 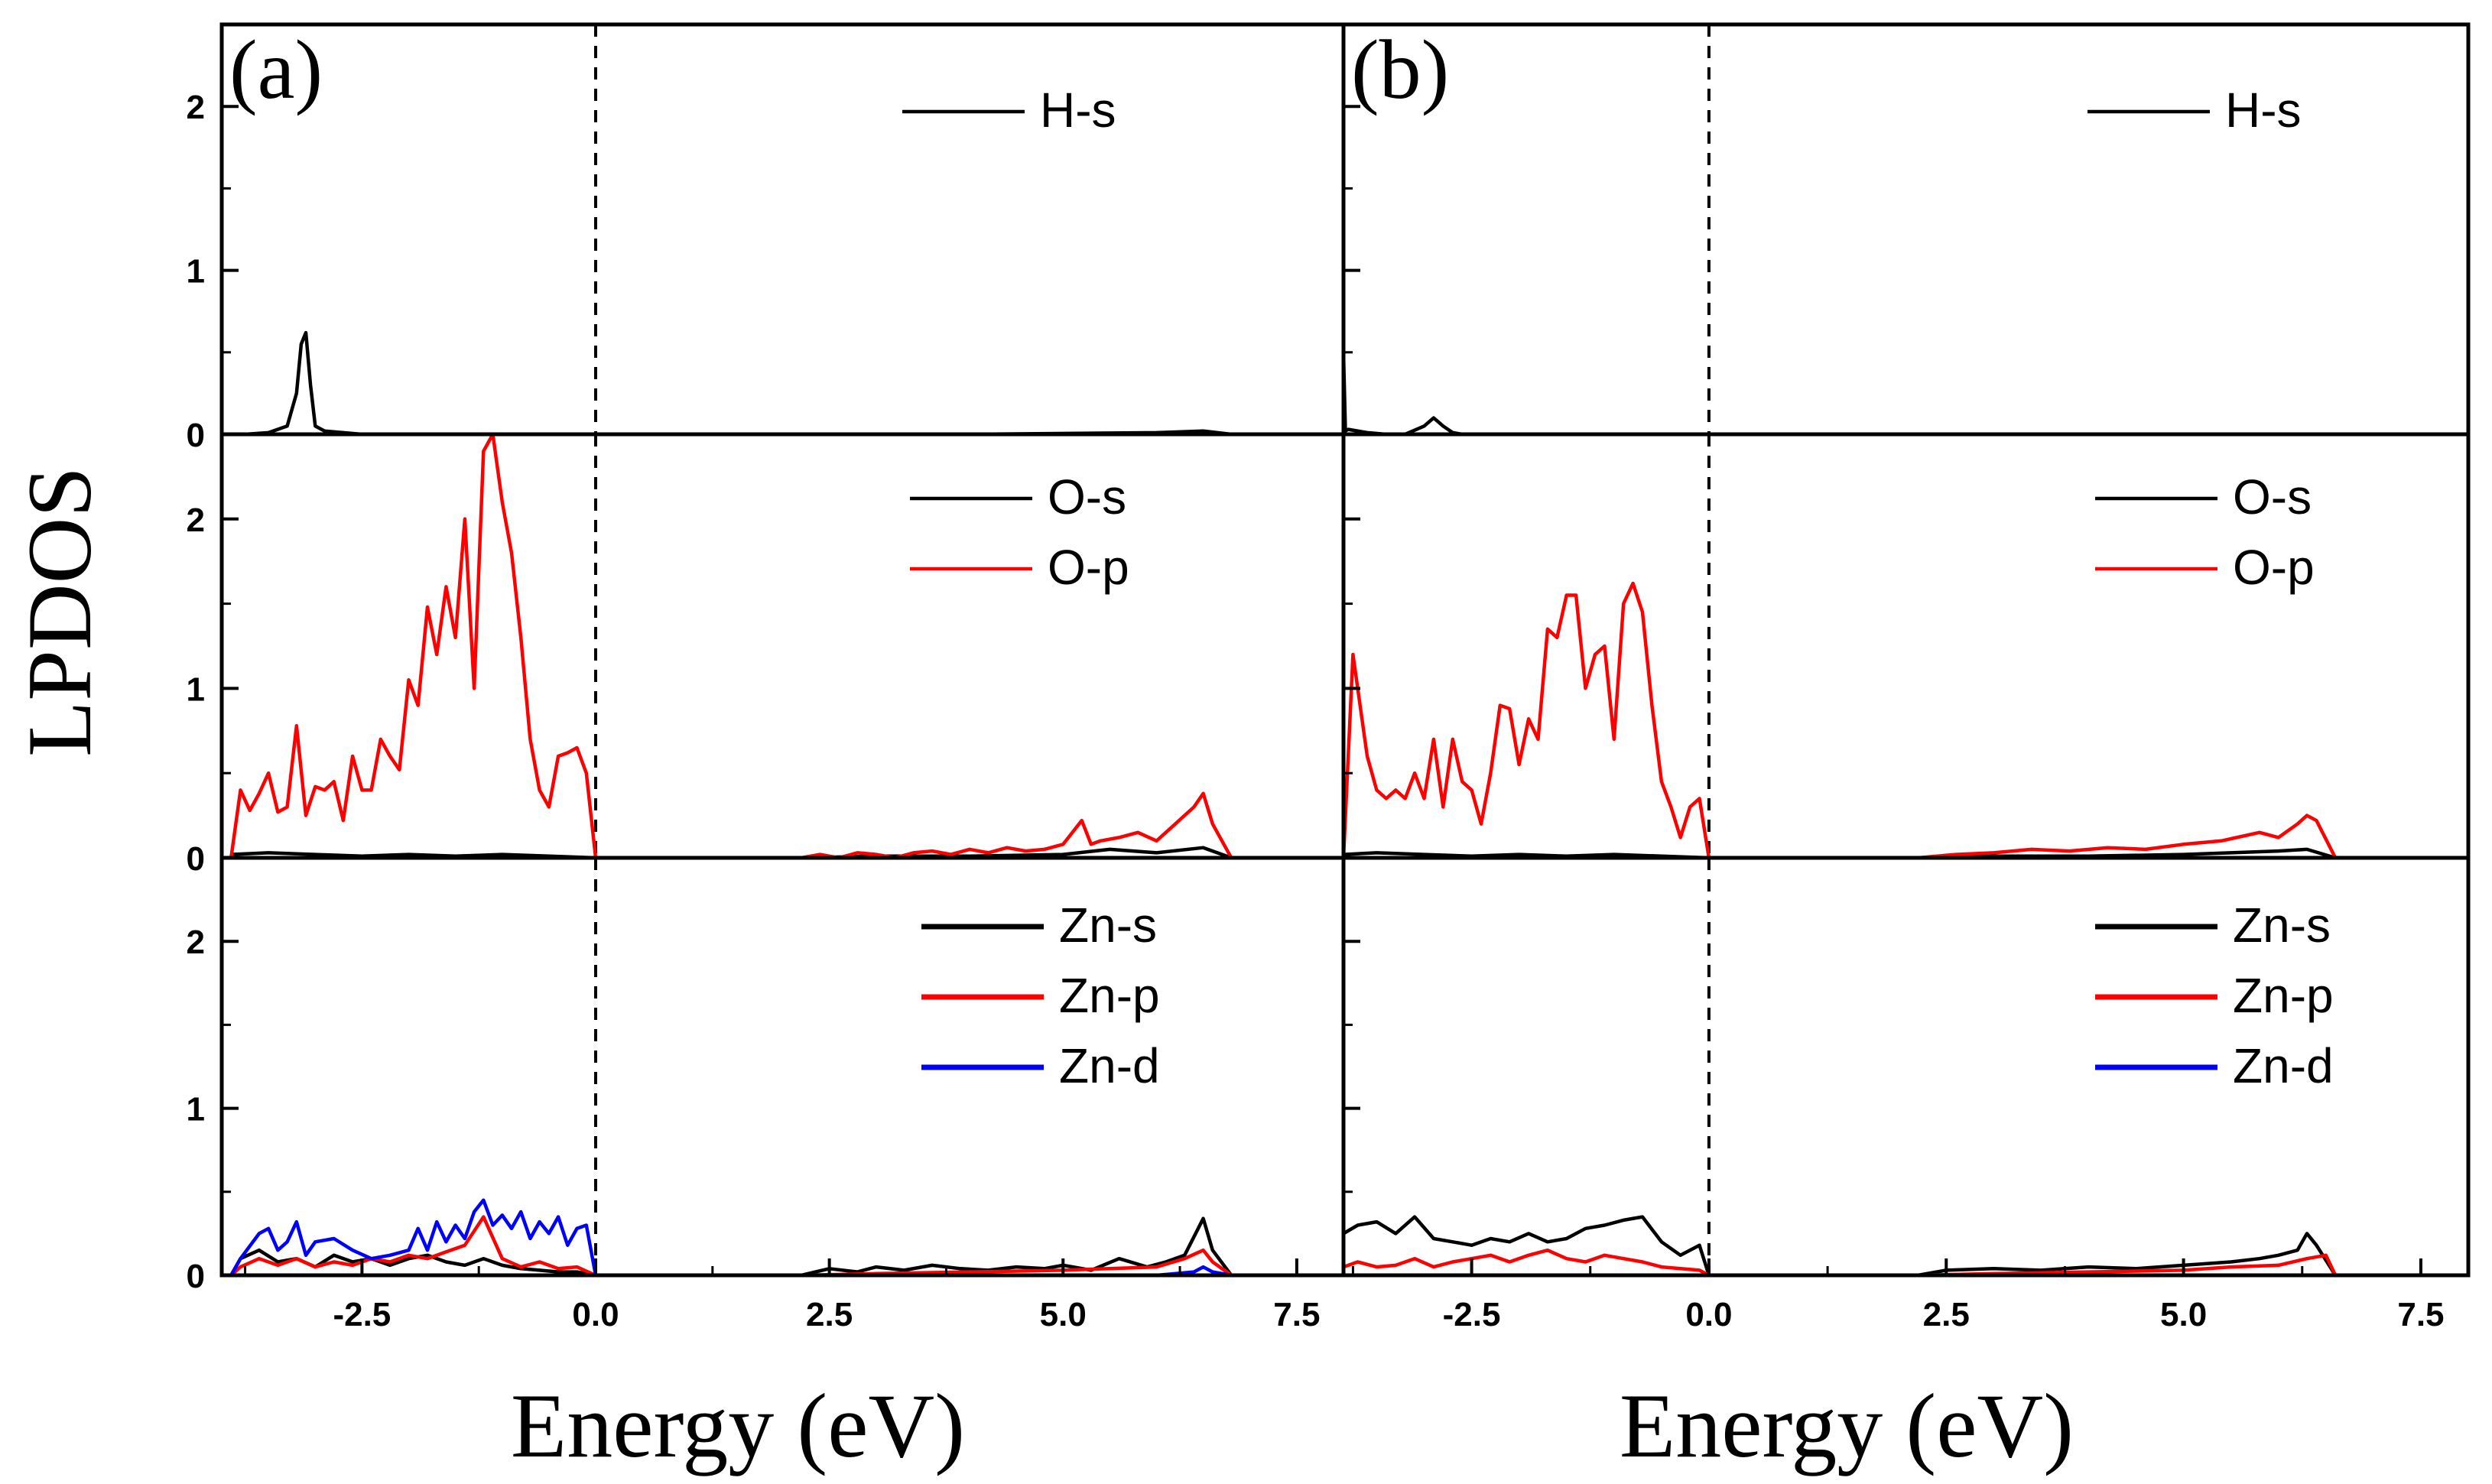 What do you see at coordinates (1847, 1425) in the screenshot?
I see `x-axis-title-b: Energy (eV)` at bounding box center [1847, 1425].